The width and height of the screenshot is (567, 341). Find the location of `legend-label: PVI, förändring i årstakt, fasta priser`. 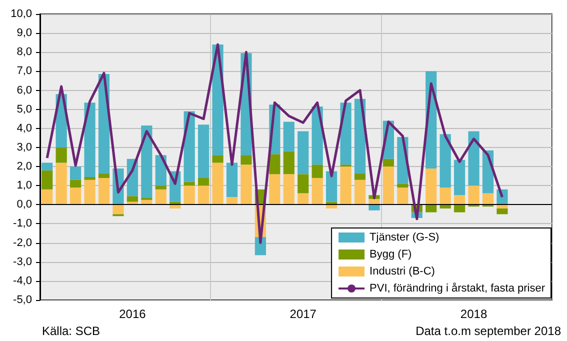

legend-label: PVI, förändring i årstakt, fasta priser is located at coordinates (458, 288).